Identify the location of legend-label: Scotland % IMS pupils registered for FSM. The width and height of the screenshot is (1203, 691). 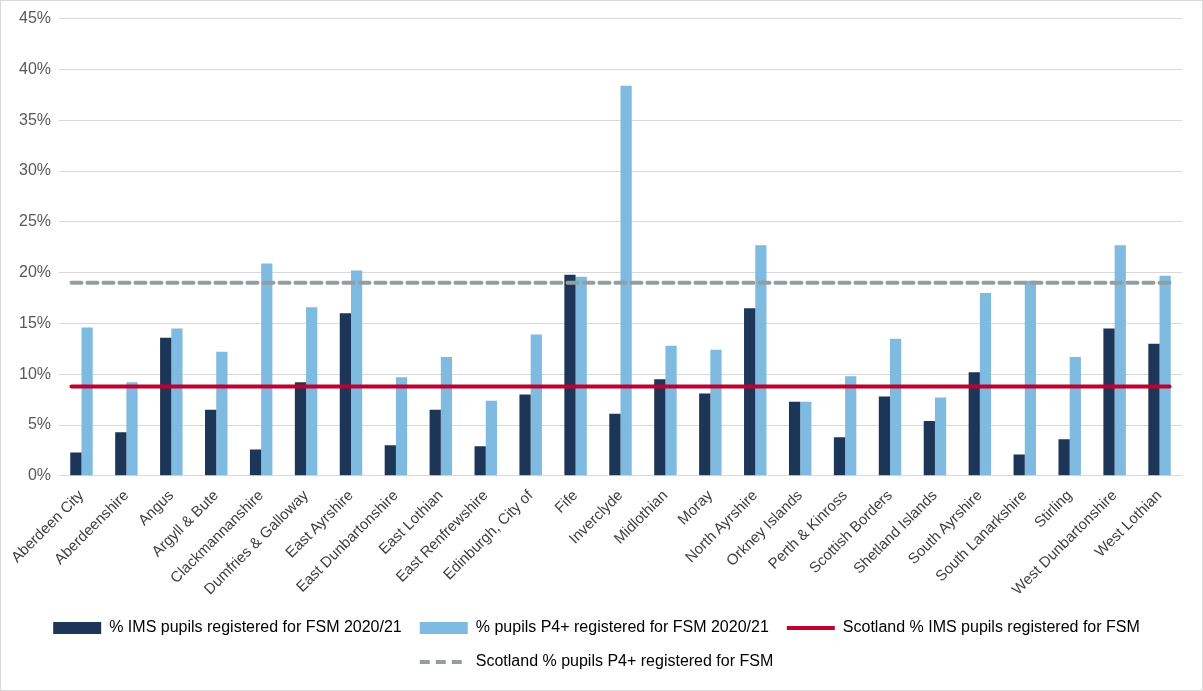
(991, 627).